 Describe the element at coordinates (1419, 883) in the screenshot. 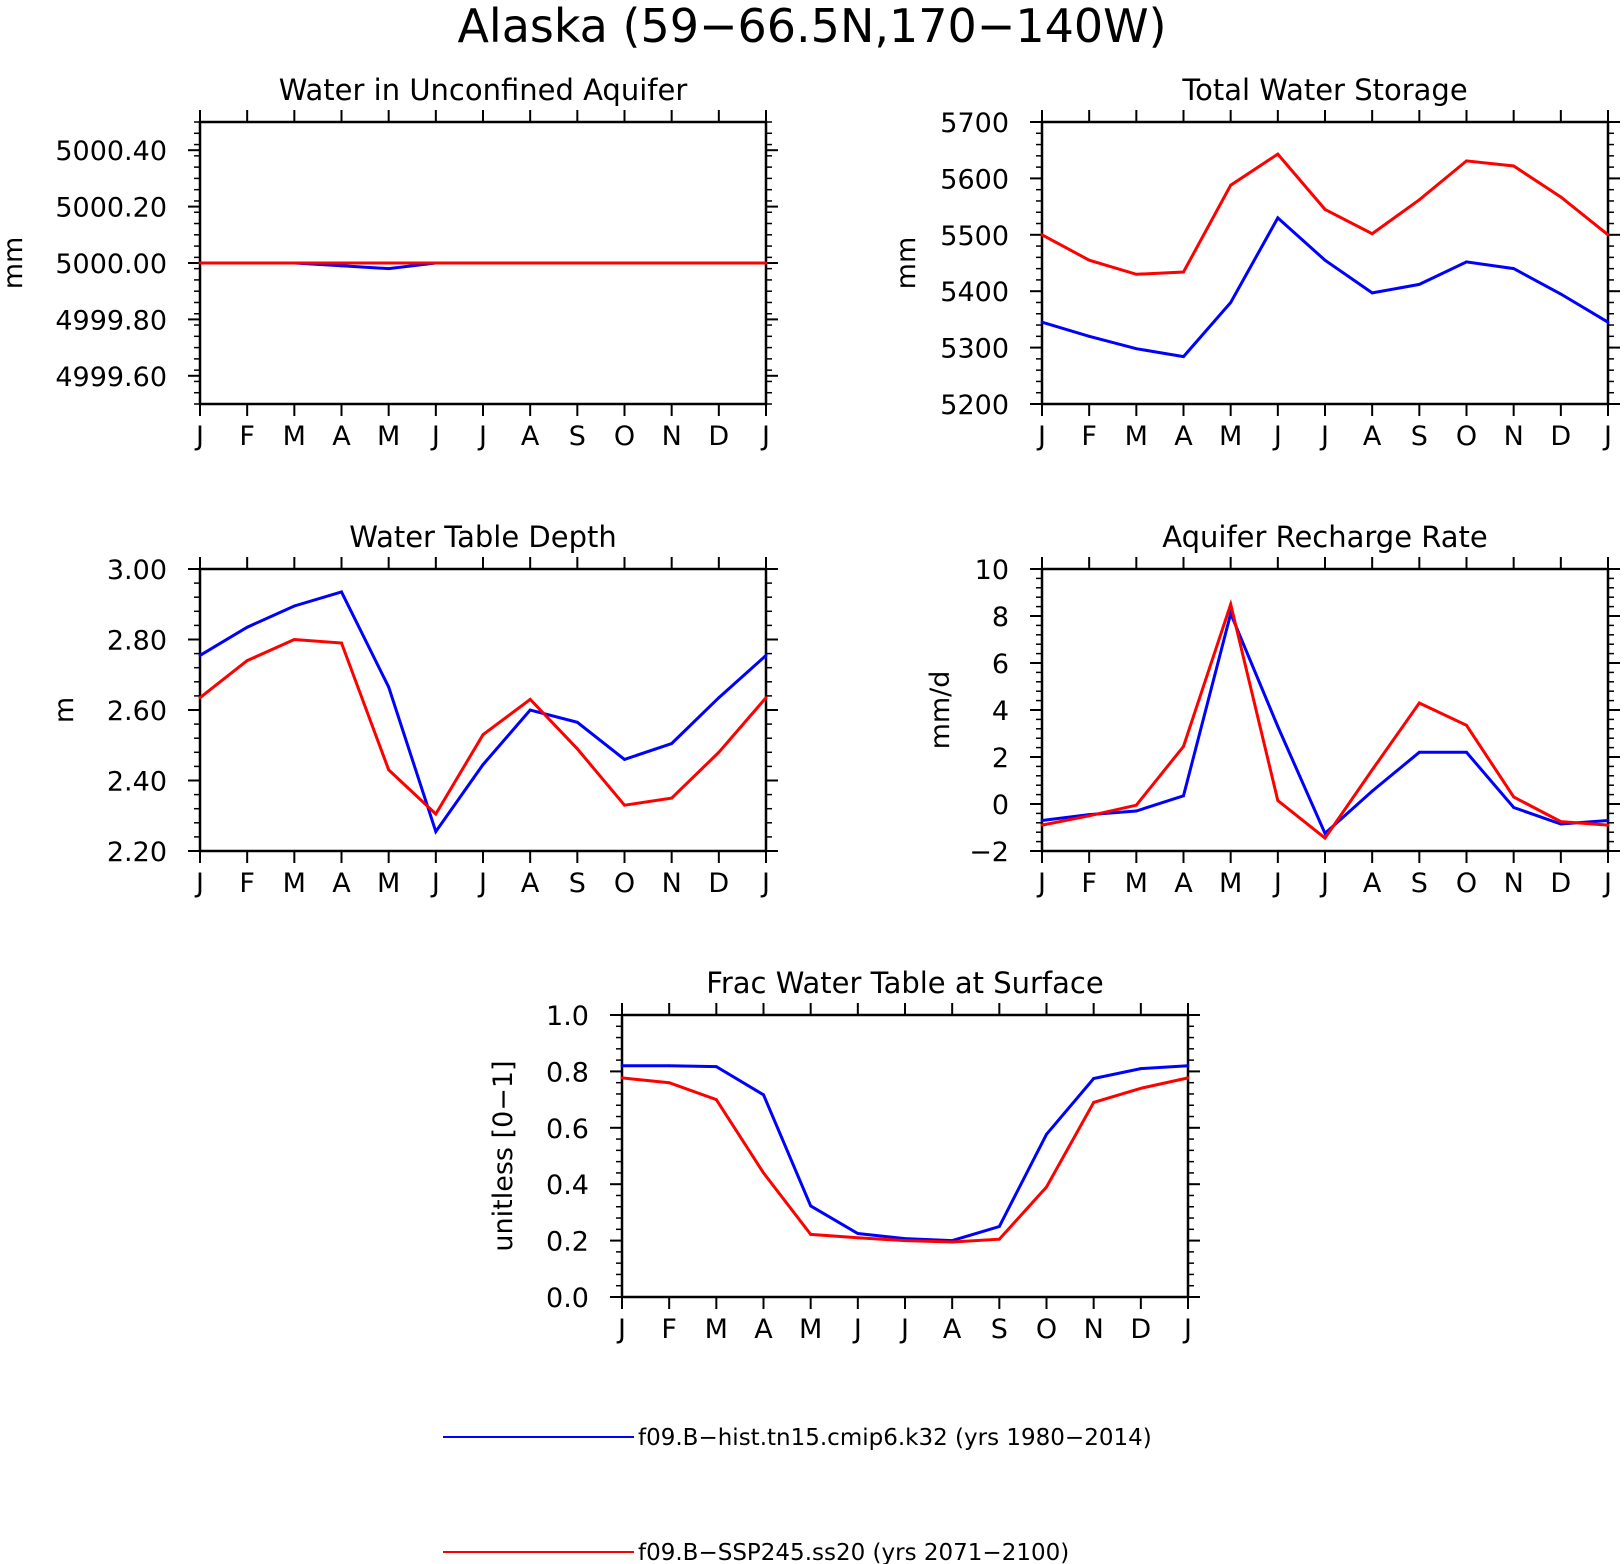

I see `panel-aquifer-recharge-rate-xtick-label: S` at that location.